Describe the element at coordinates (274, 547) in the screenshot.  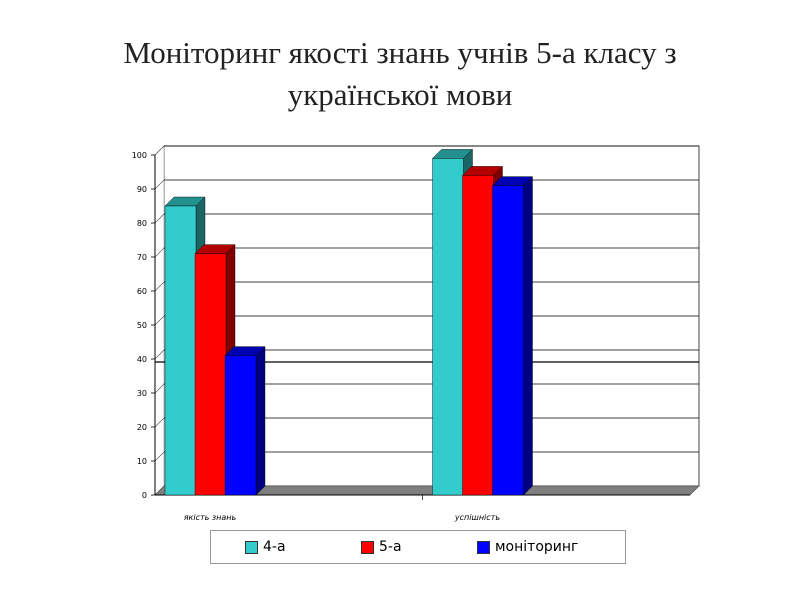
I see `legend-label-4a: 4-а` at that location.